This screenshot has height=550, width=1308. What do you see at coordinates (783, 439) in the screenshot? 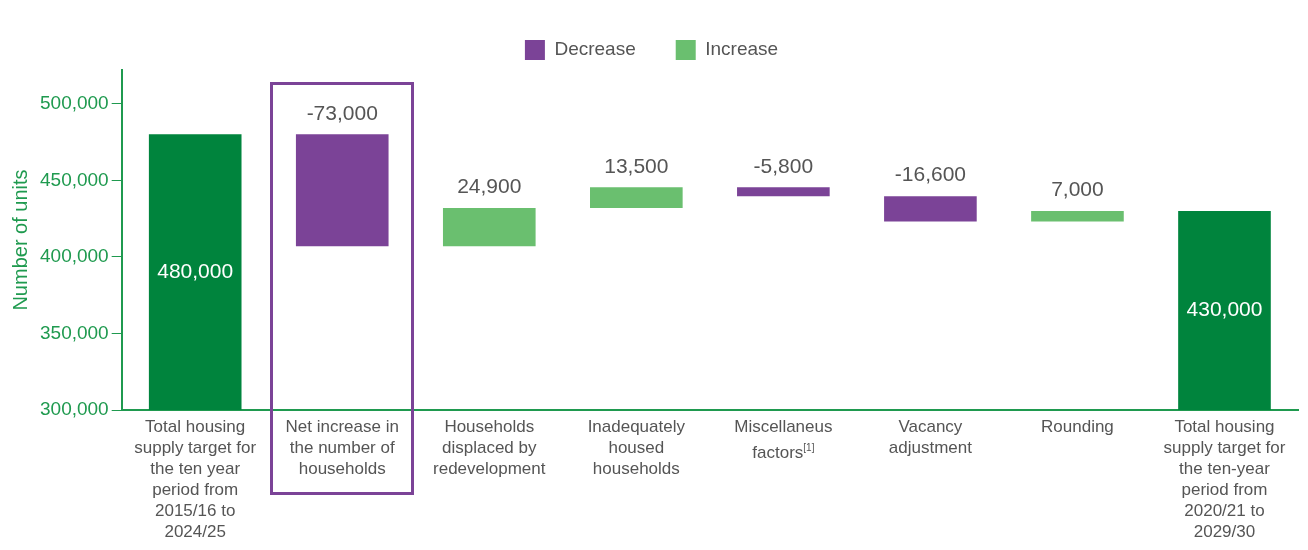
I see `x-tick-label: Miscellaneus factors$^{[1]}$` at bounding box center [783, 439].